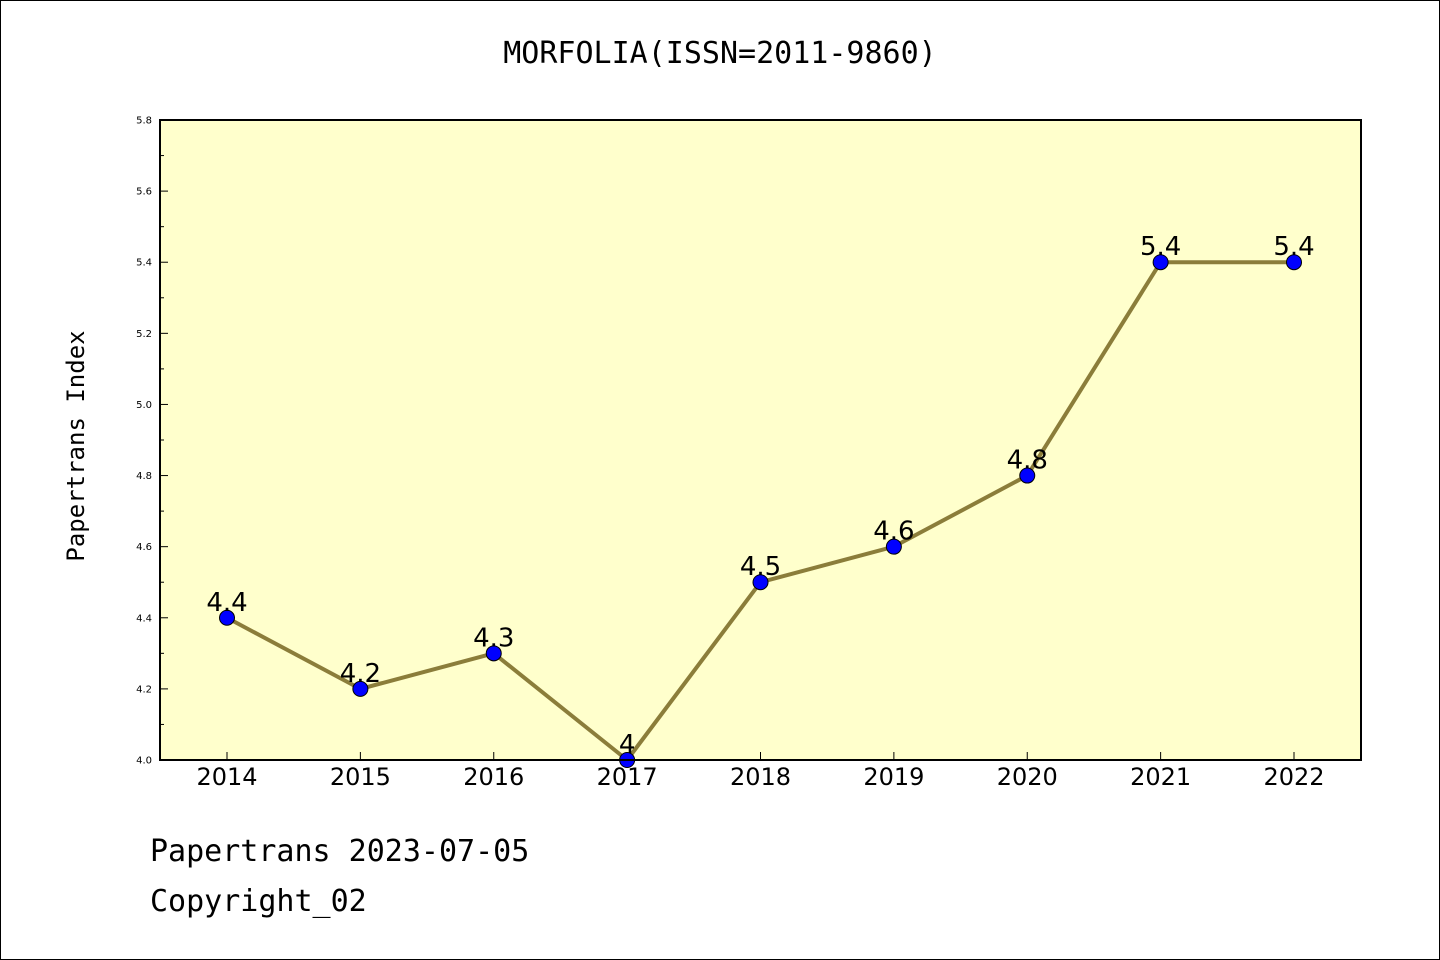 Image resolution: width=1440 pixels, height=960 pixels. I want to click on footer-copyright: Copyright_02, so click(258, 901).